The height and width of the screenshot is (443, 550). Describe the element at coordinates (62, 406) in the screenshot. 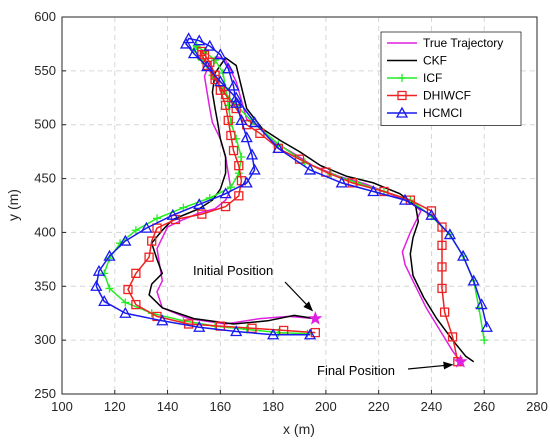

I see `x-tick-label: 100` at that location.